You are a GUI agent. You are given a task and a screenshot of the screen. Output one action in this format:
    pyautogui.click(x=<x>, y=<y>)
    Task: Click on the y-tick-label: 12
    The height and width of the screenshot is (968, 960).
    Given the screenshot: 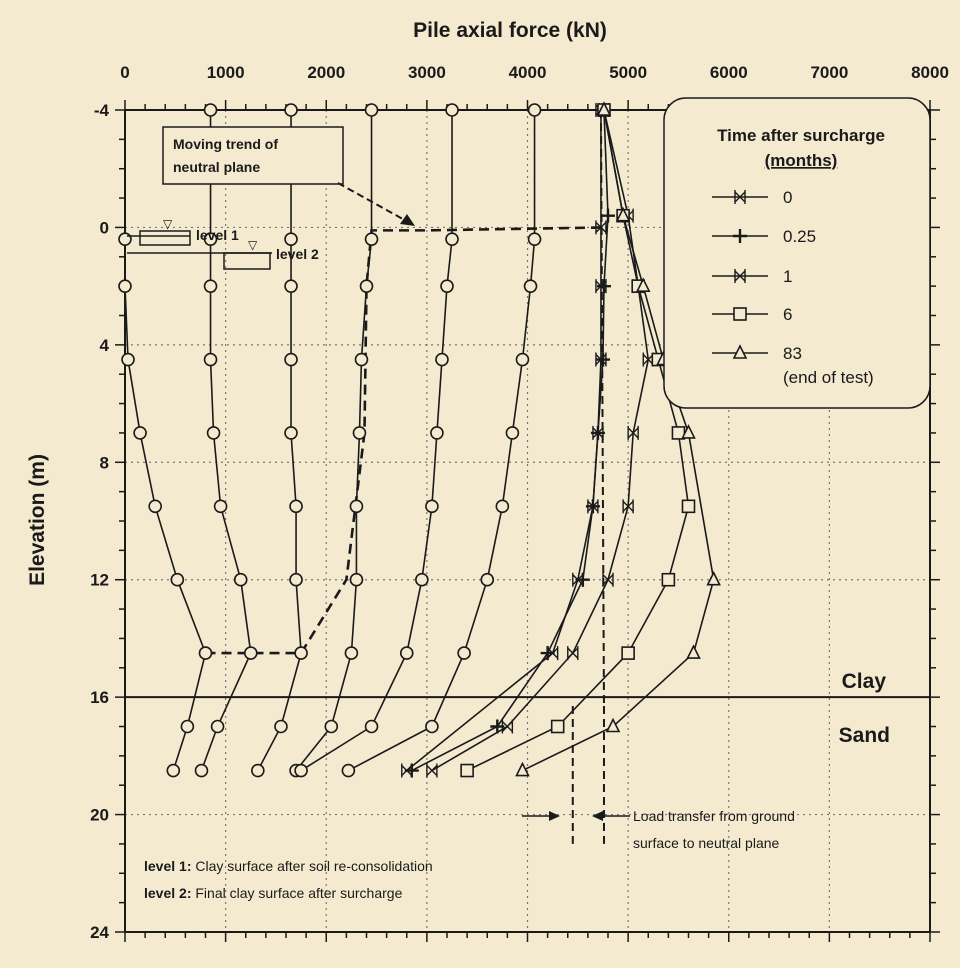 What is the action you would take?
    pyautogui.click(x=99, y=580)
    